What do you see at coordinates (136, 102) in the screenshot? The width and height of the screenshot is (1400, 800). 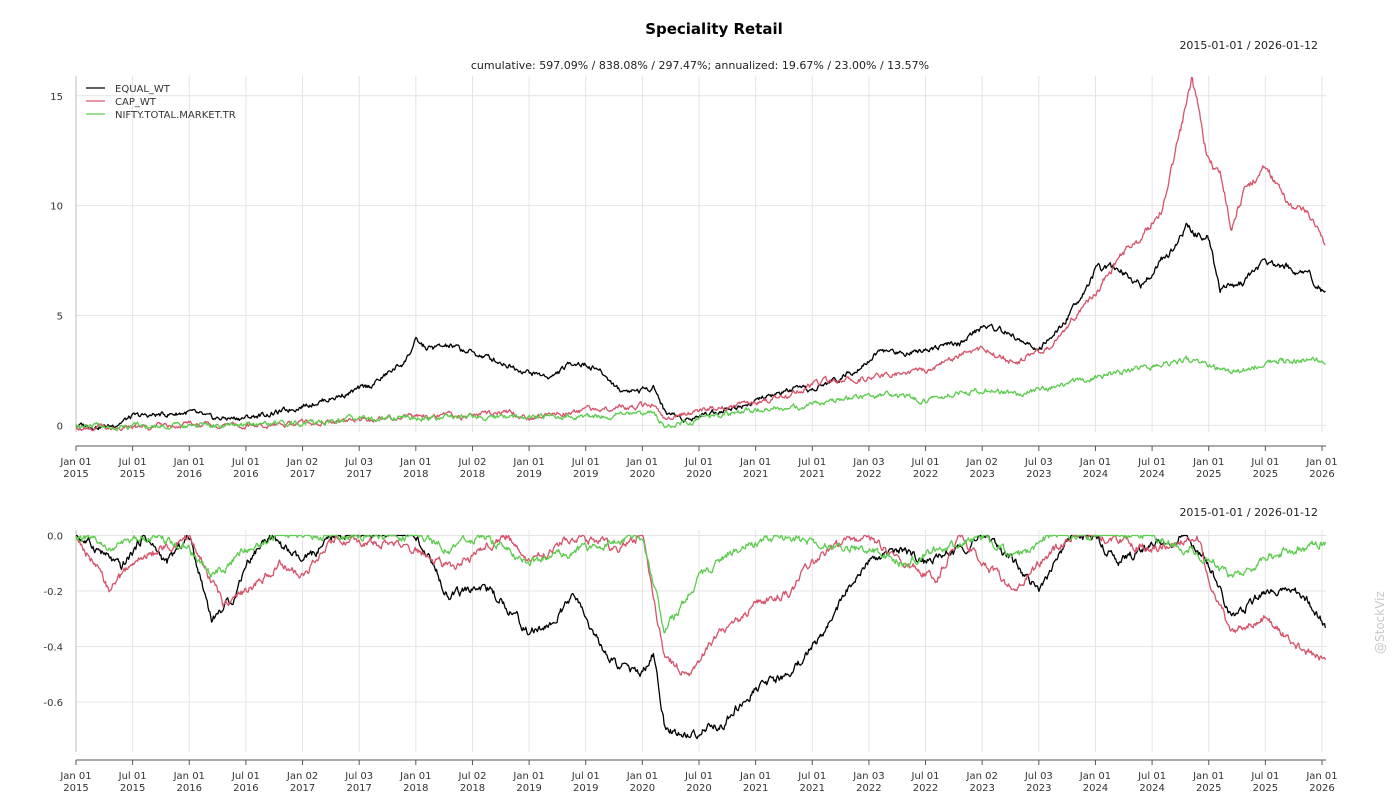 I see `legend-label: CAP_WT` at bounding box center [136, 102].